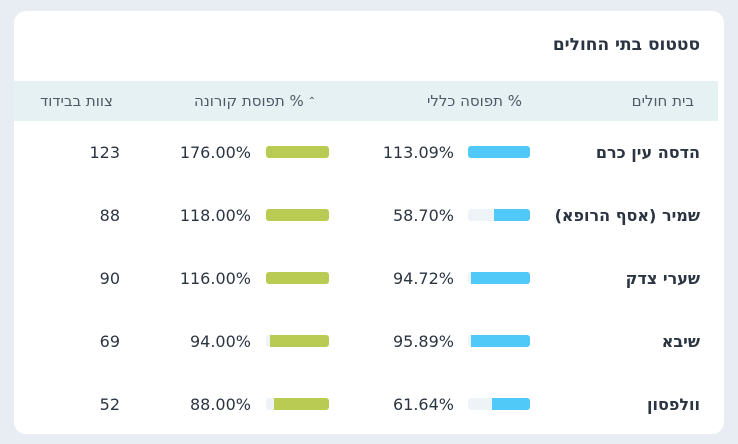 The image size is (738, 444). I want to click on hospital-name: שיבא, so click(680, 341).